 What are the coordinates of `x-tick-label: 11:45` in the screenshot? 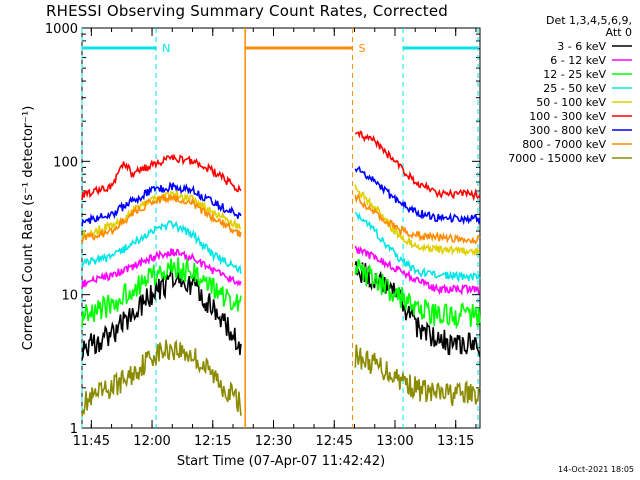 It's located at (91, 441).